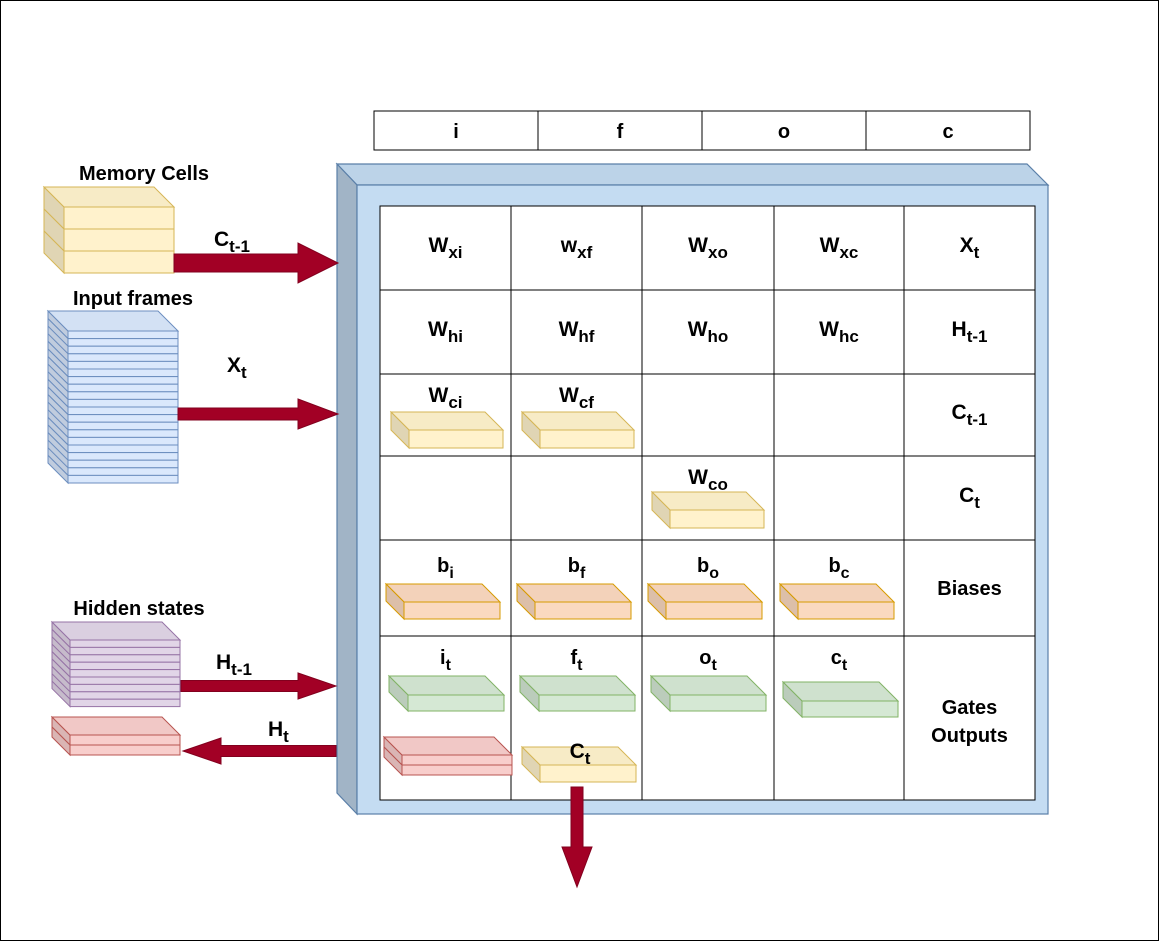 The image size is (1159, 942). I want to click on cell-r2-c1-tensor-top, so click(578, 421).